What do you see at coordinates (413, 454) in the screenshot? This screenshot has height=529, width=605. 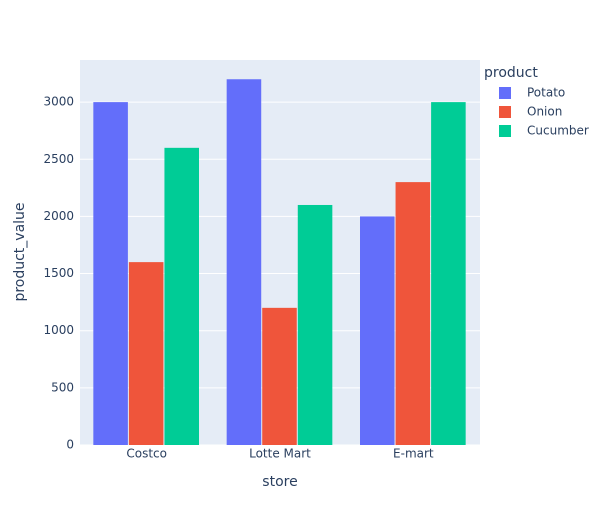 I see `x-tick-label: E-mart` at bounding box center [413, 454].